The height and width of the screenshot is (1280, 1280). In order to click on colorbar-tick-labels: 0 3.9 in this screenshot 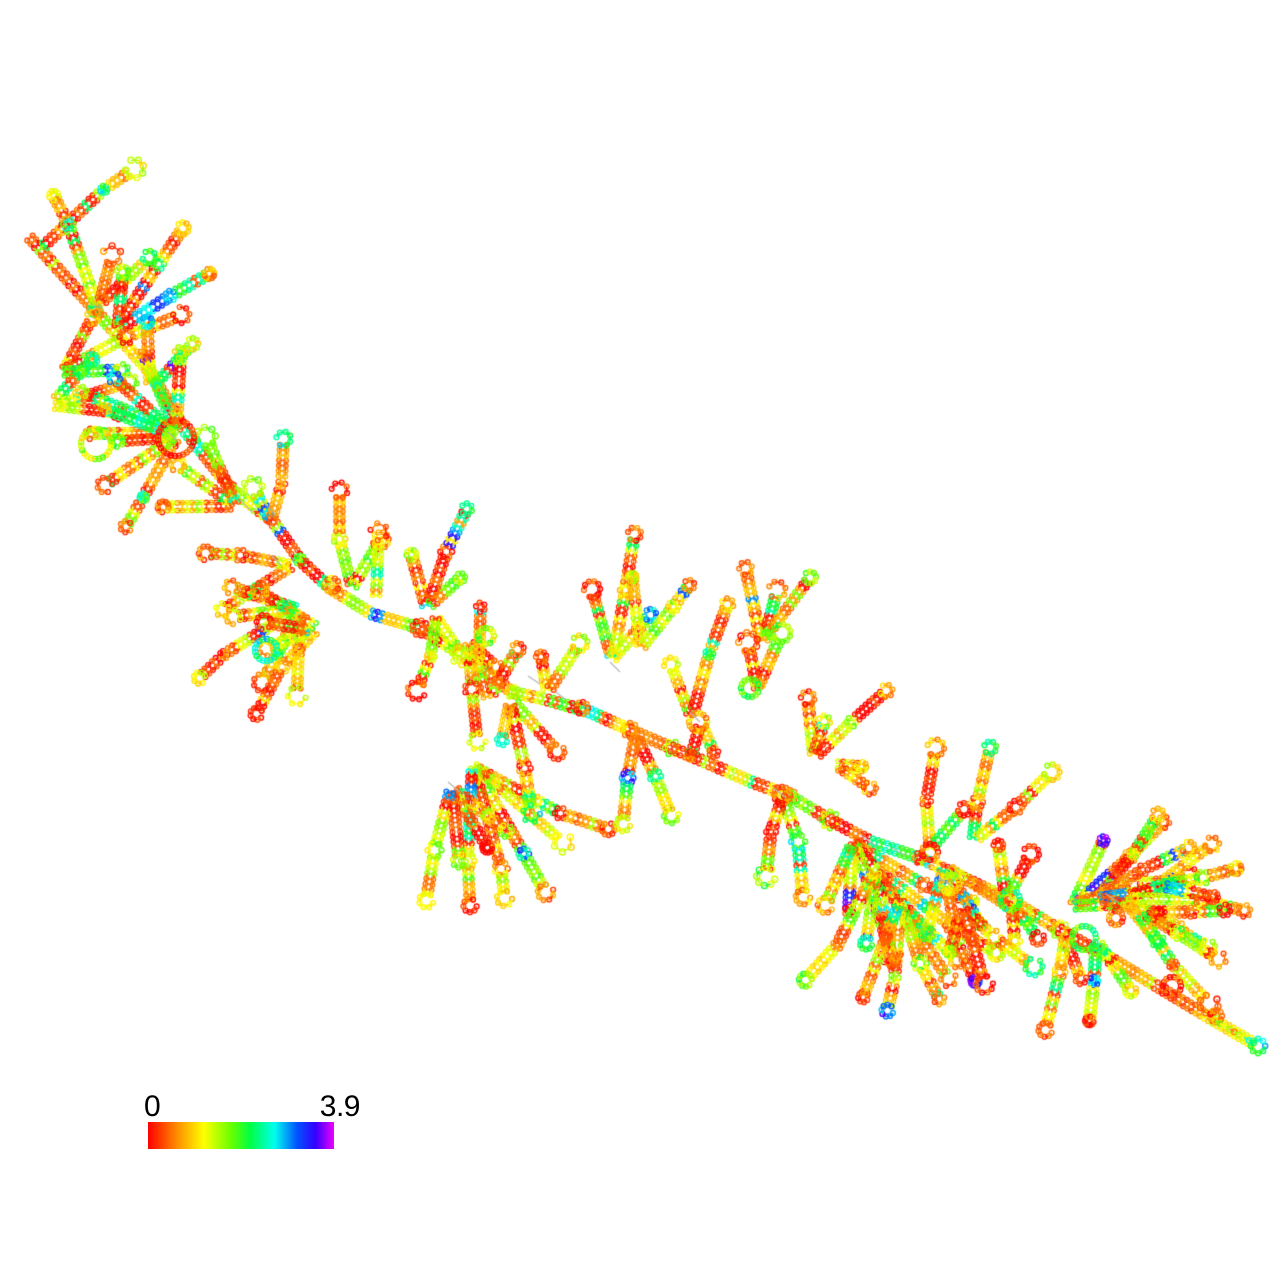, I will do `click(252, 1105)`.